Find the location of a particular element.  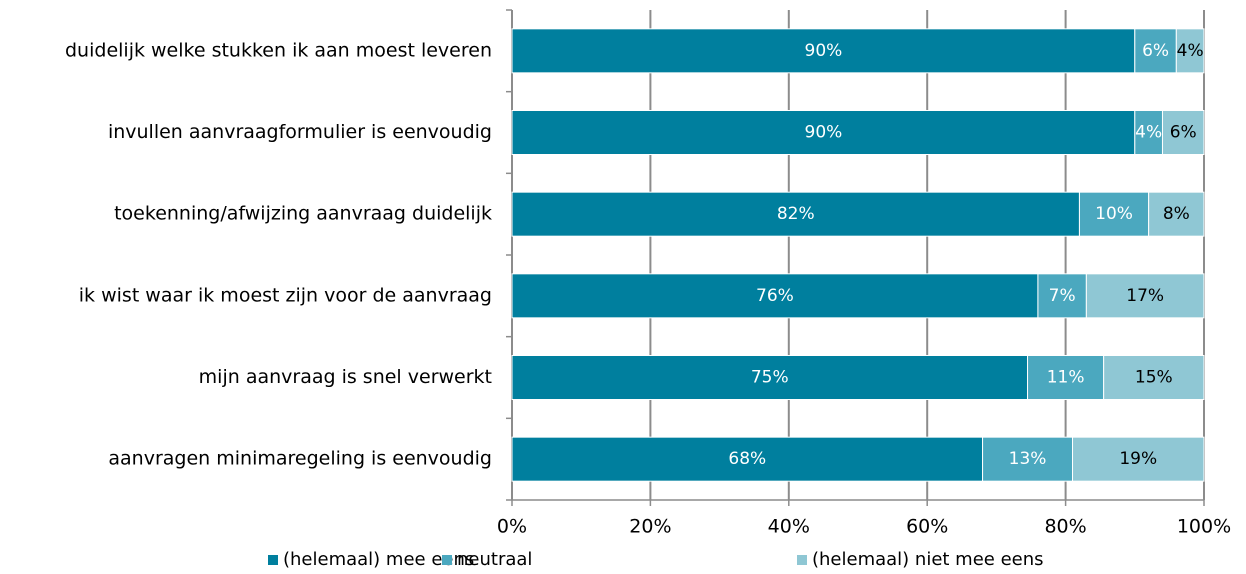

value-label: 82% is located at coordinates (796, 214).